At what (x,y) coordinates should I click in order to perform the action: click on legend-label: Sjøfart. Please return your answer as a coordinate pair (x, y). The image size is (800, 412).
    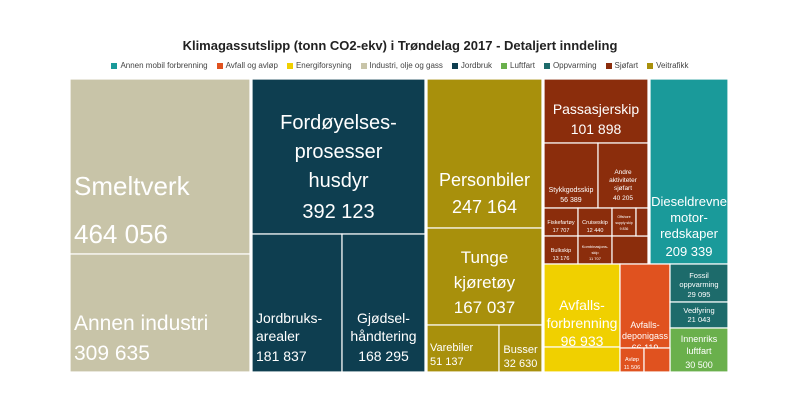
    Looking at the image, I should click on (626, 65).